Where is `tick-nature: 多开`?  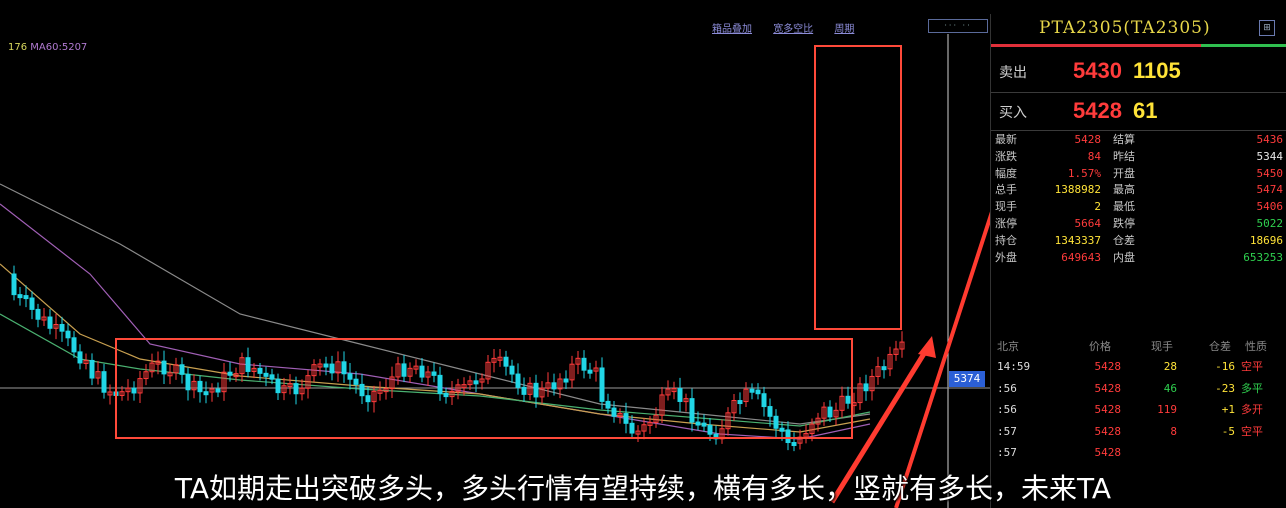 tick-nature: 多开 is located at coordinates (1252, 409).